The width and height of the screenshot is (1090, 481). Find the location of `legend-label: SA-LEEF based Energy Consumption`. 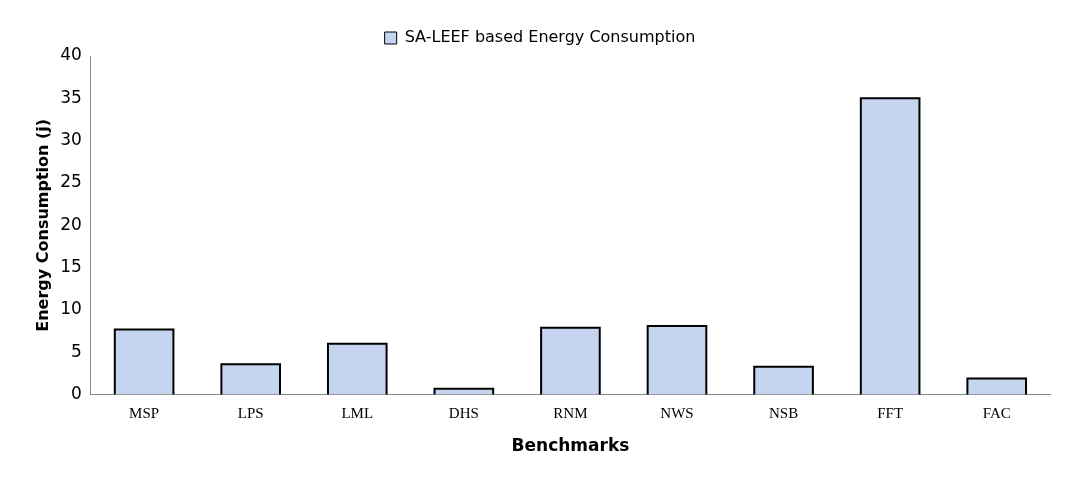

legend-label: SA-LEEF based Energy Consumption is located at coordinates (550, 37).